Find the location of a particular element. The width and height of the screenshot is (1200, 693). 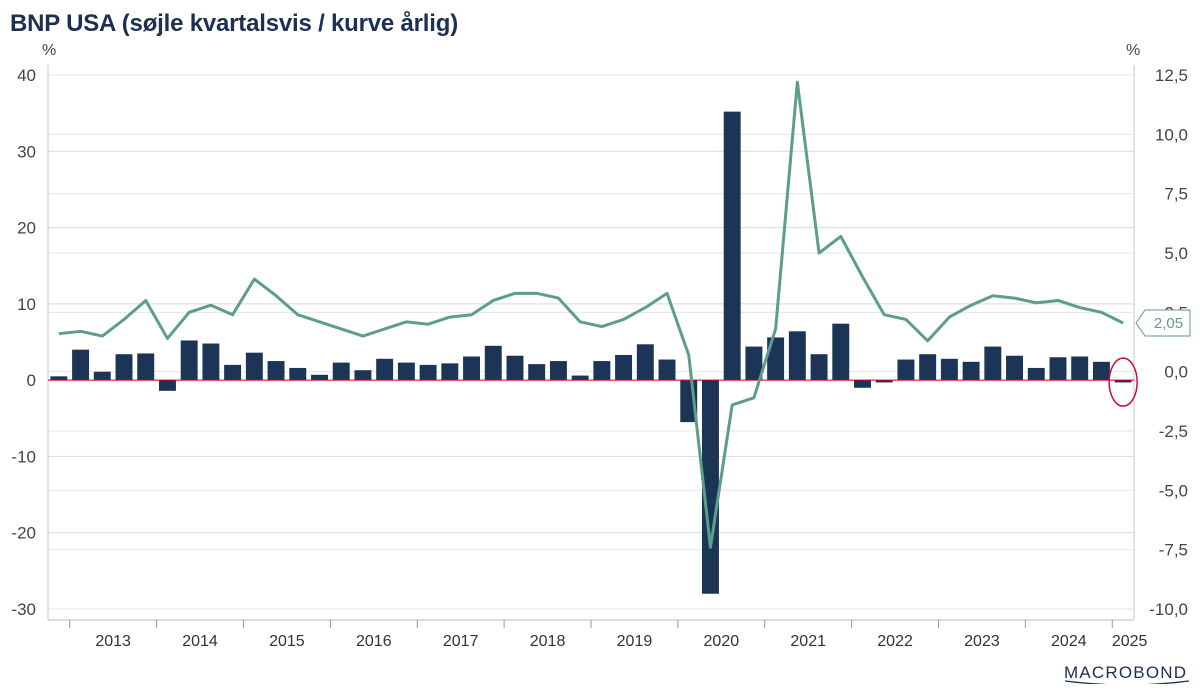

logo-swoosh is located at coordinates (1127, 682).